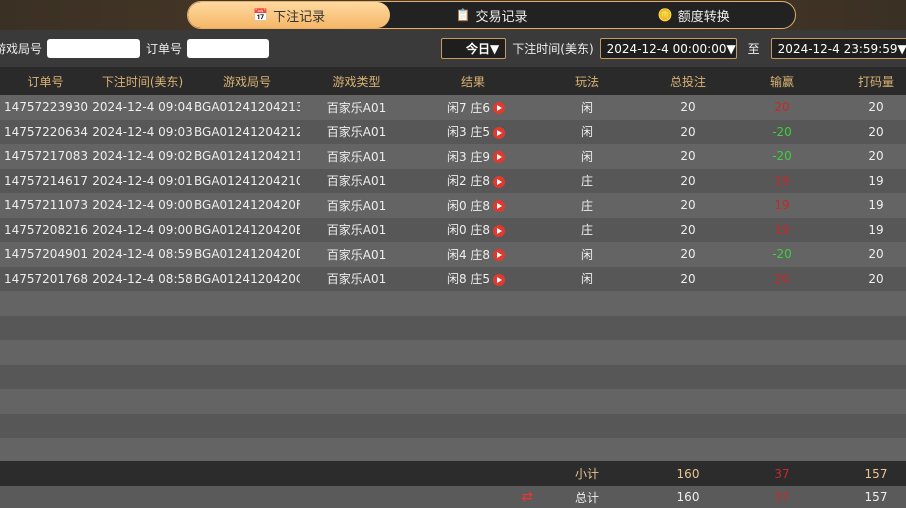  What do you see at coordinates (45, 181) in the screenshot?
I see `cell-order-no: 14757214617` at bounding box center [45, 181].